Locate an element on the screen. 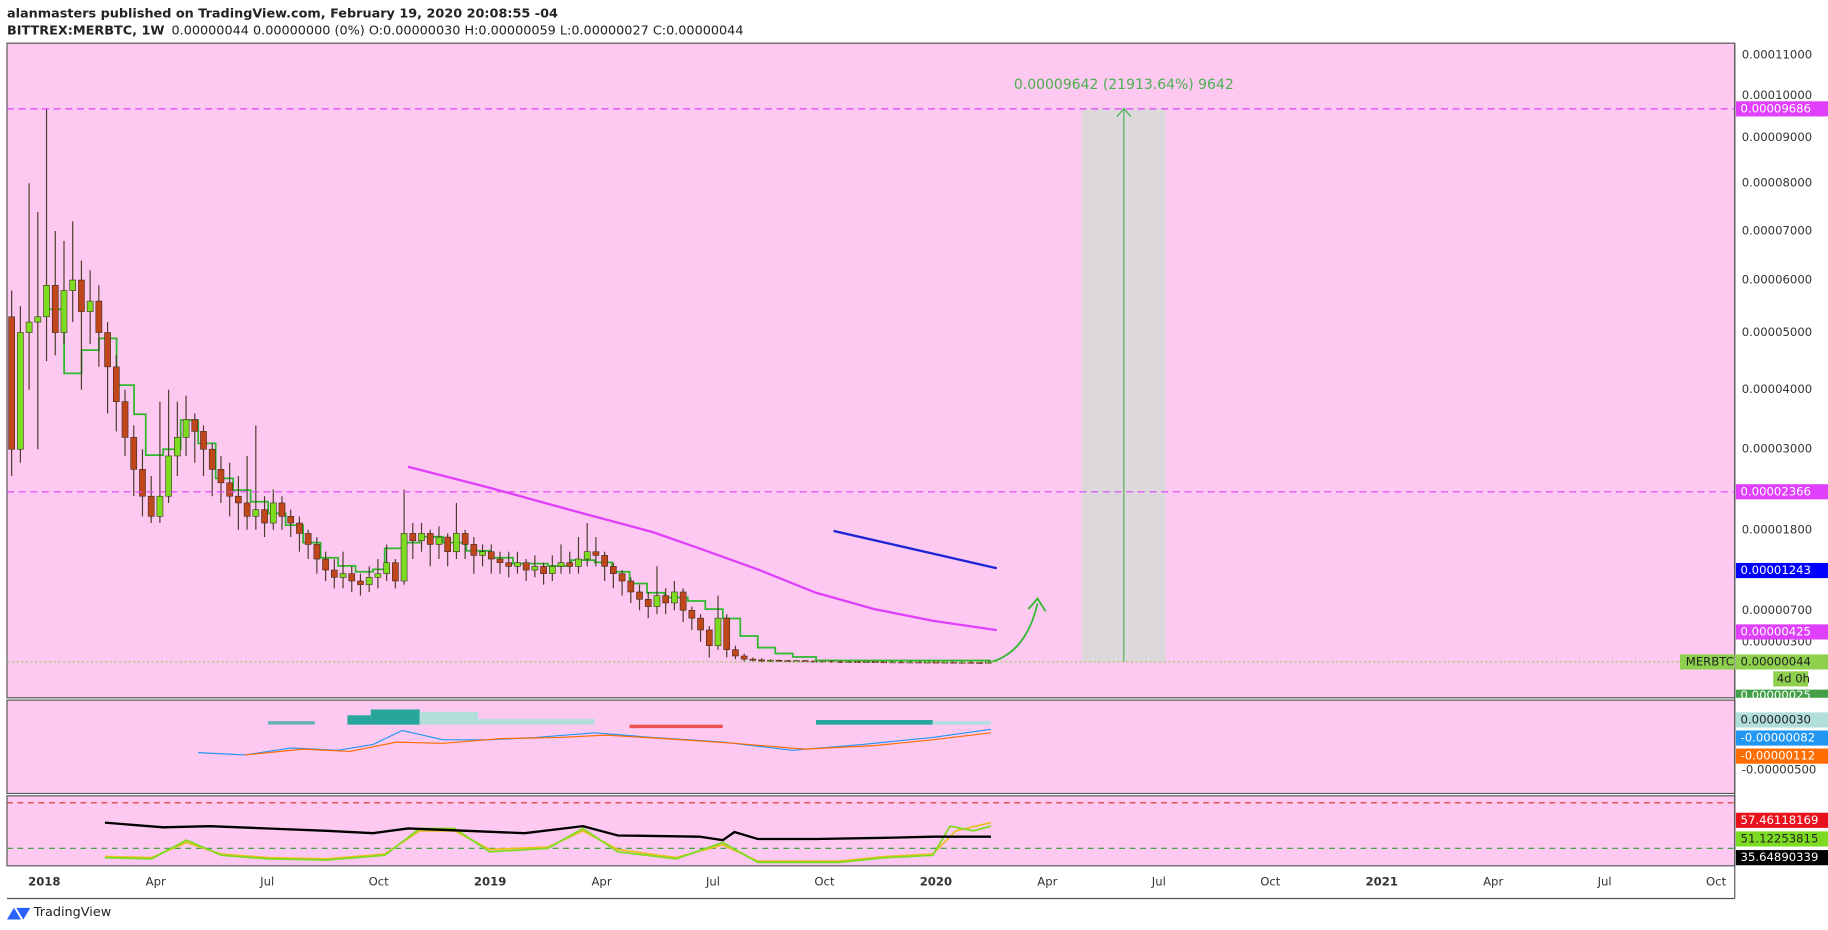 Image resolution: width=1828 pixels, height=930 pixels. last-price: 0.00000044 is located at coordinates (1776, 661).